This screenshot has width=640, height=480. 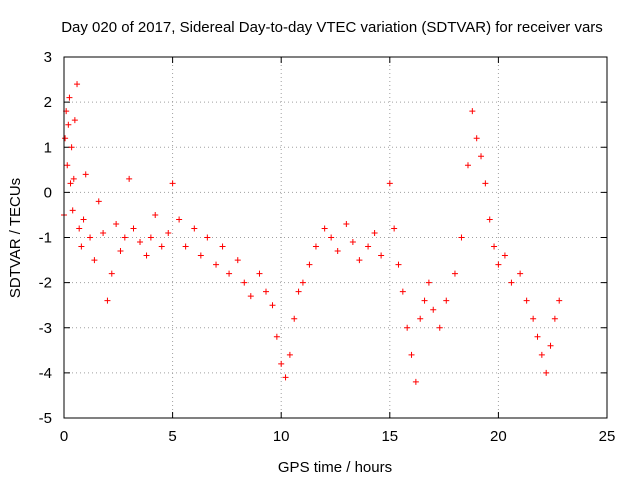 I want to click on x-tick-label: 10, so click(x=281, y=436).